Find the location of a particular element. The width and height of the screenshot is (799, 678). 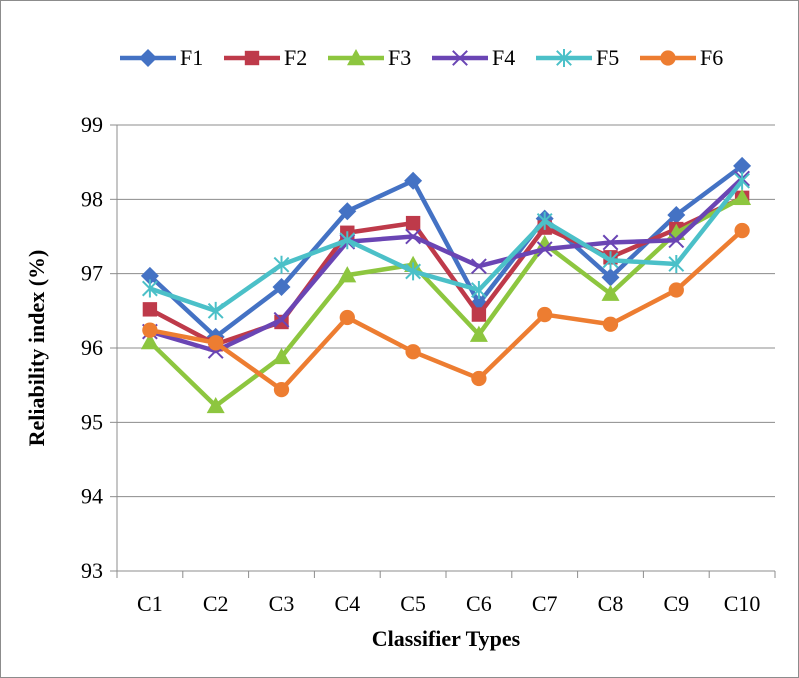

legend-item-f6: F6 is located at coordinates (681, 57).